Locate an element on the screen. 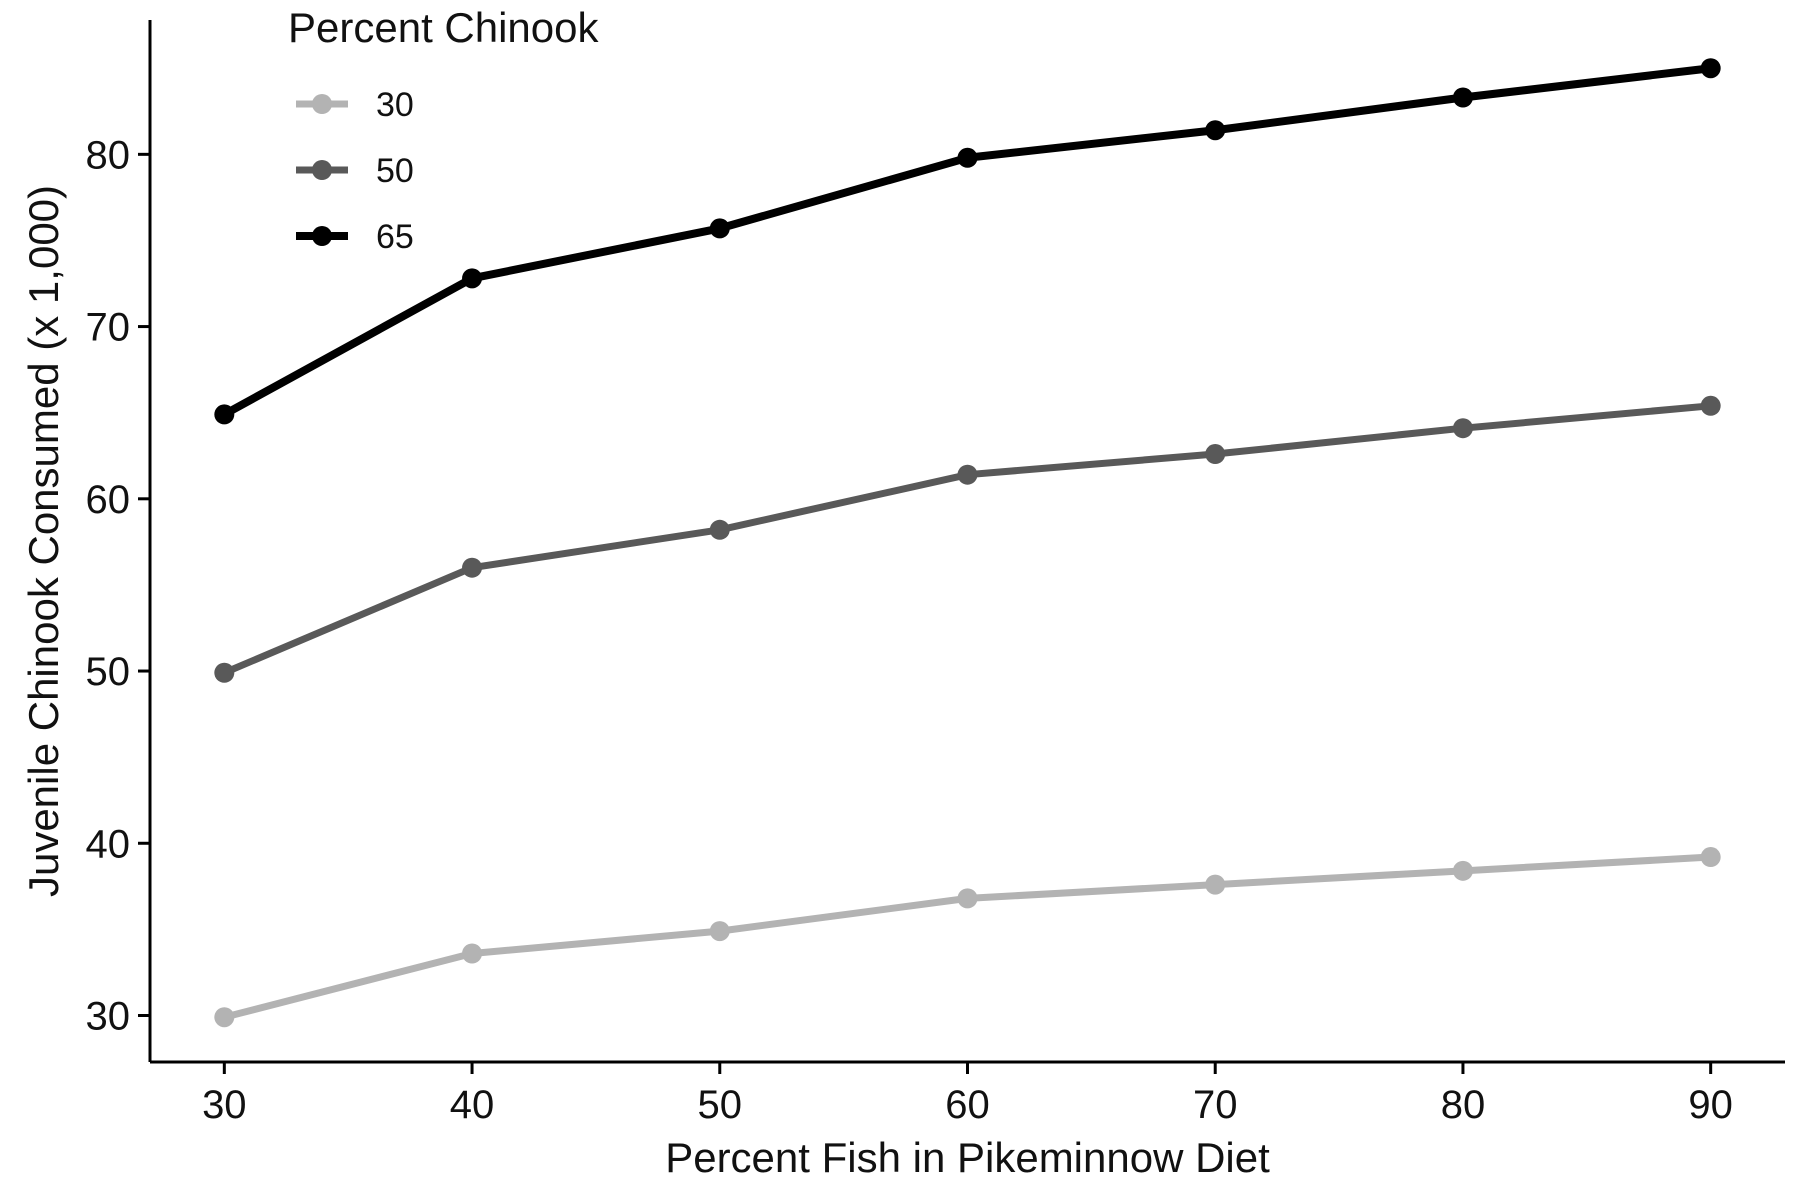 This screenshot has height=1200, width=1800. y-axis-ticks: 30 40 50 60 70 80 is located at coordinates (118, 585).